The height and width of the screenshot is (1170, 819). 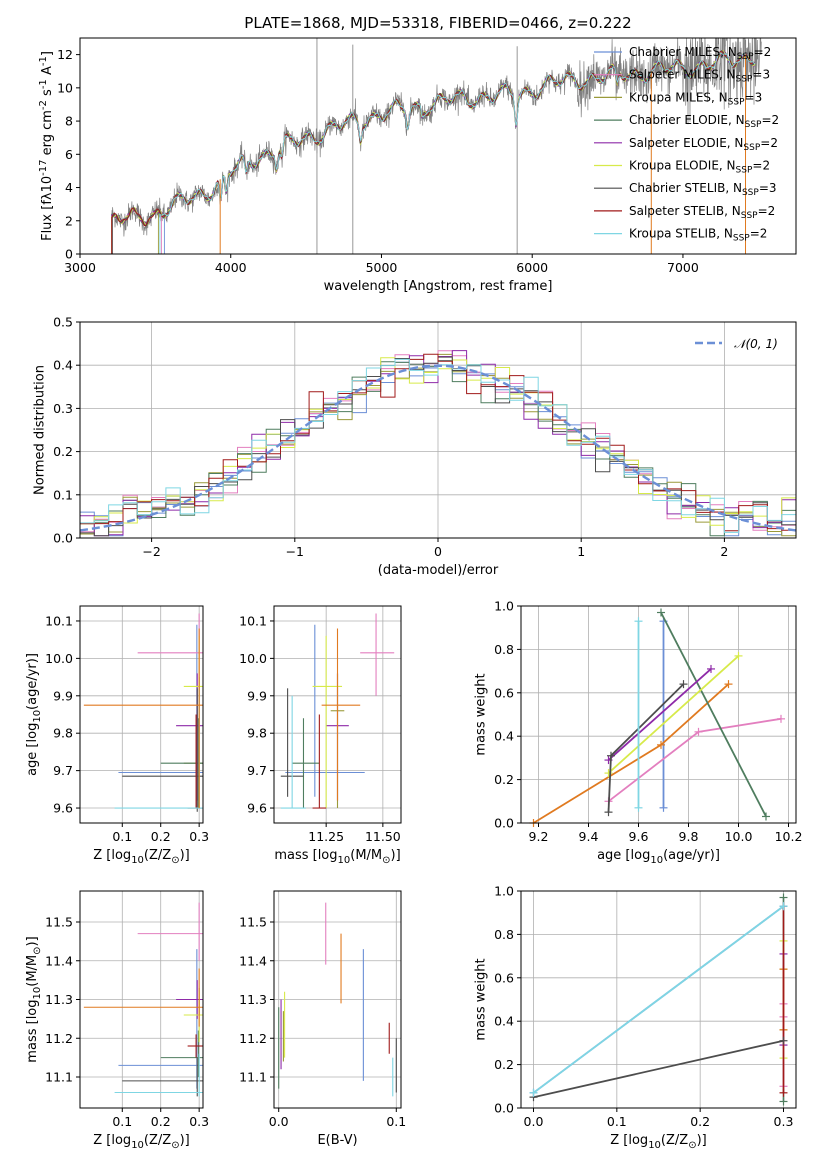 I want to click on hist-step-darkred, so click(x=438, y=445).